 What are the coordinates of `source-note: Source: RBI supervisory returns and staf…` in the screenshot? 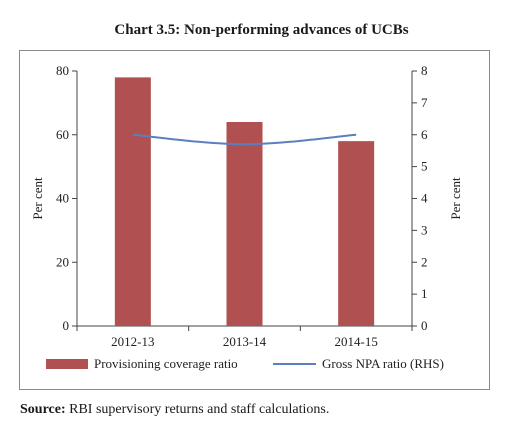 It's located at (174, 410).